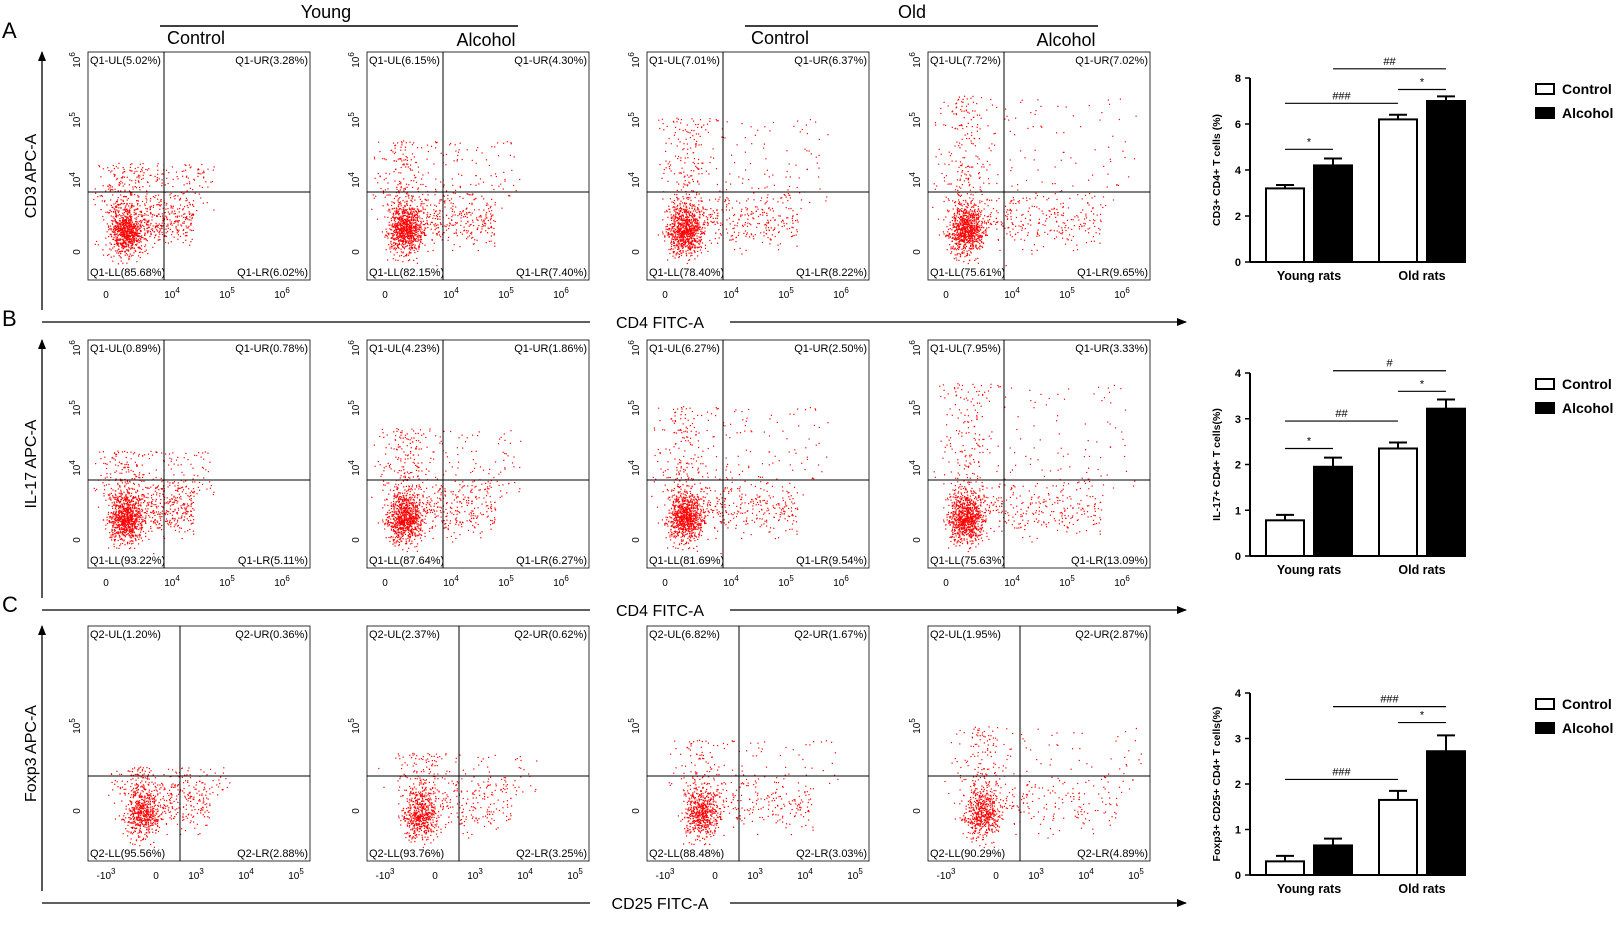 The image size is (1616, 948). I want to click on quadrant-ll-label: Q2-LL(90.29%), so click(967, 854).